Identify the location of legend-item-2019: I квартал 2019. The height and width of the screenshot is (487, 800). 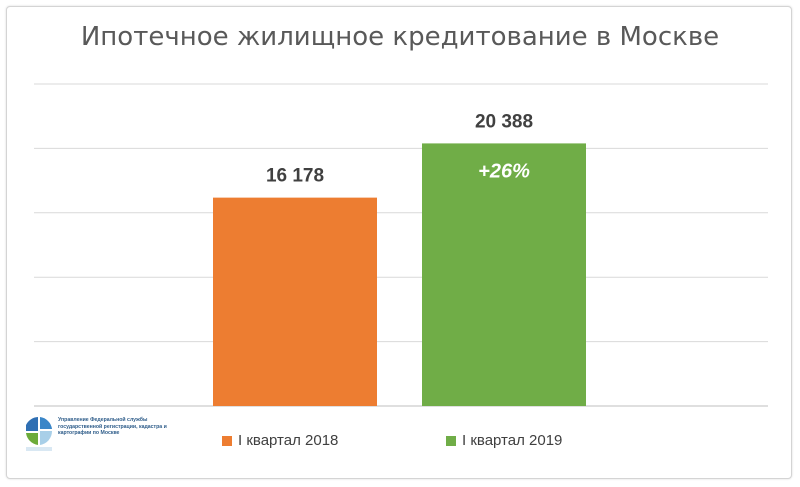
(504, 440).